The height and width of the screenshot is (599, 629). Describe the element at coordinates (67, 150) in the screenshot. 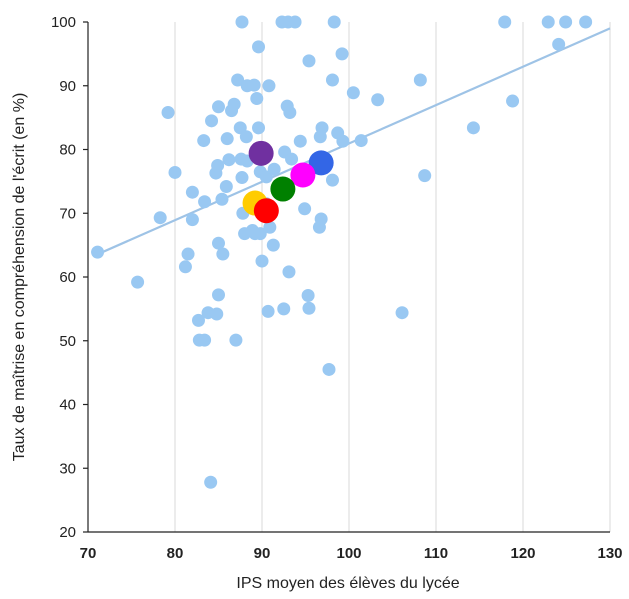

I see `y-tick-label: 80` at that location.